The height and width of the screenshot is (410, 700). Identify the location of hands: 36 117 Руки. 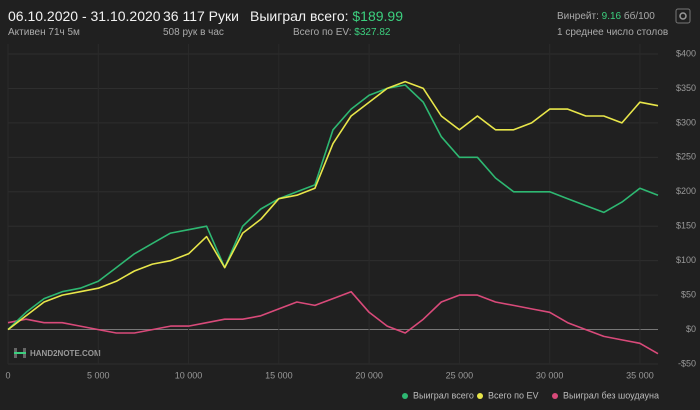
(201, 16).